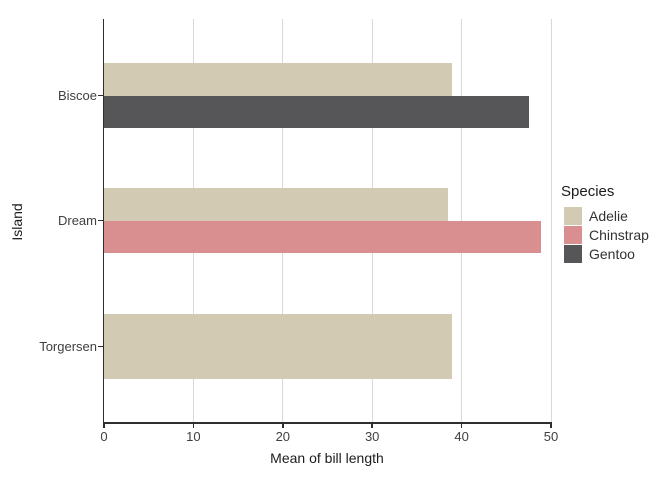 This screenshot has height=480, width=672. I want to click on legend-item-chinstrap: Chinstrap, so click(613, 235).